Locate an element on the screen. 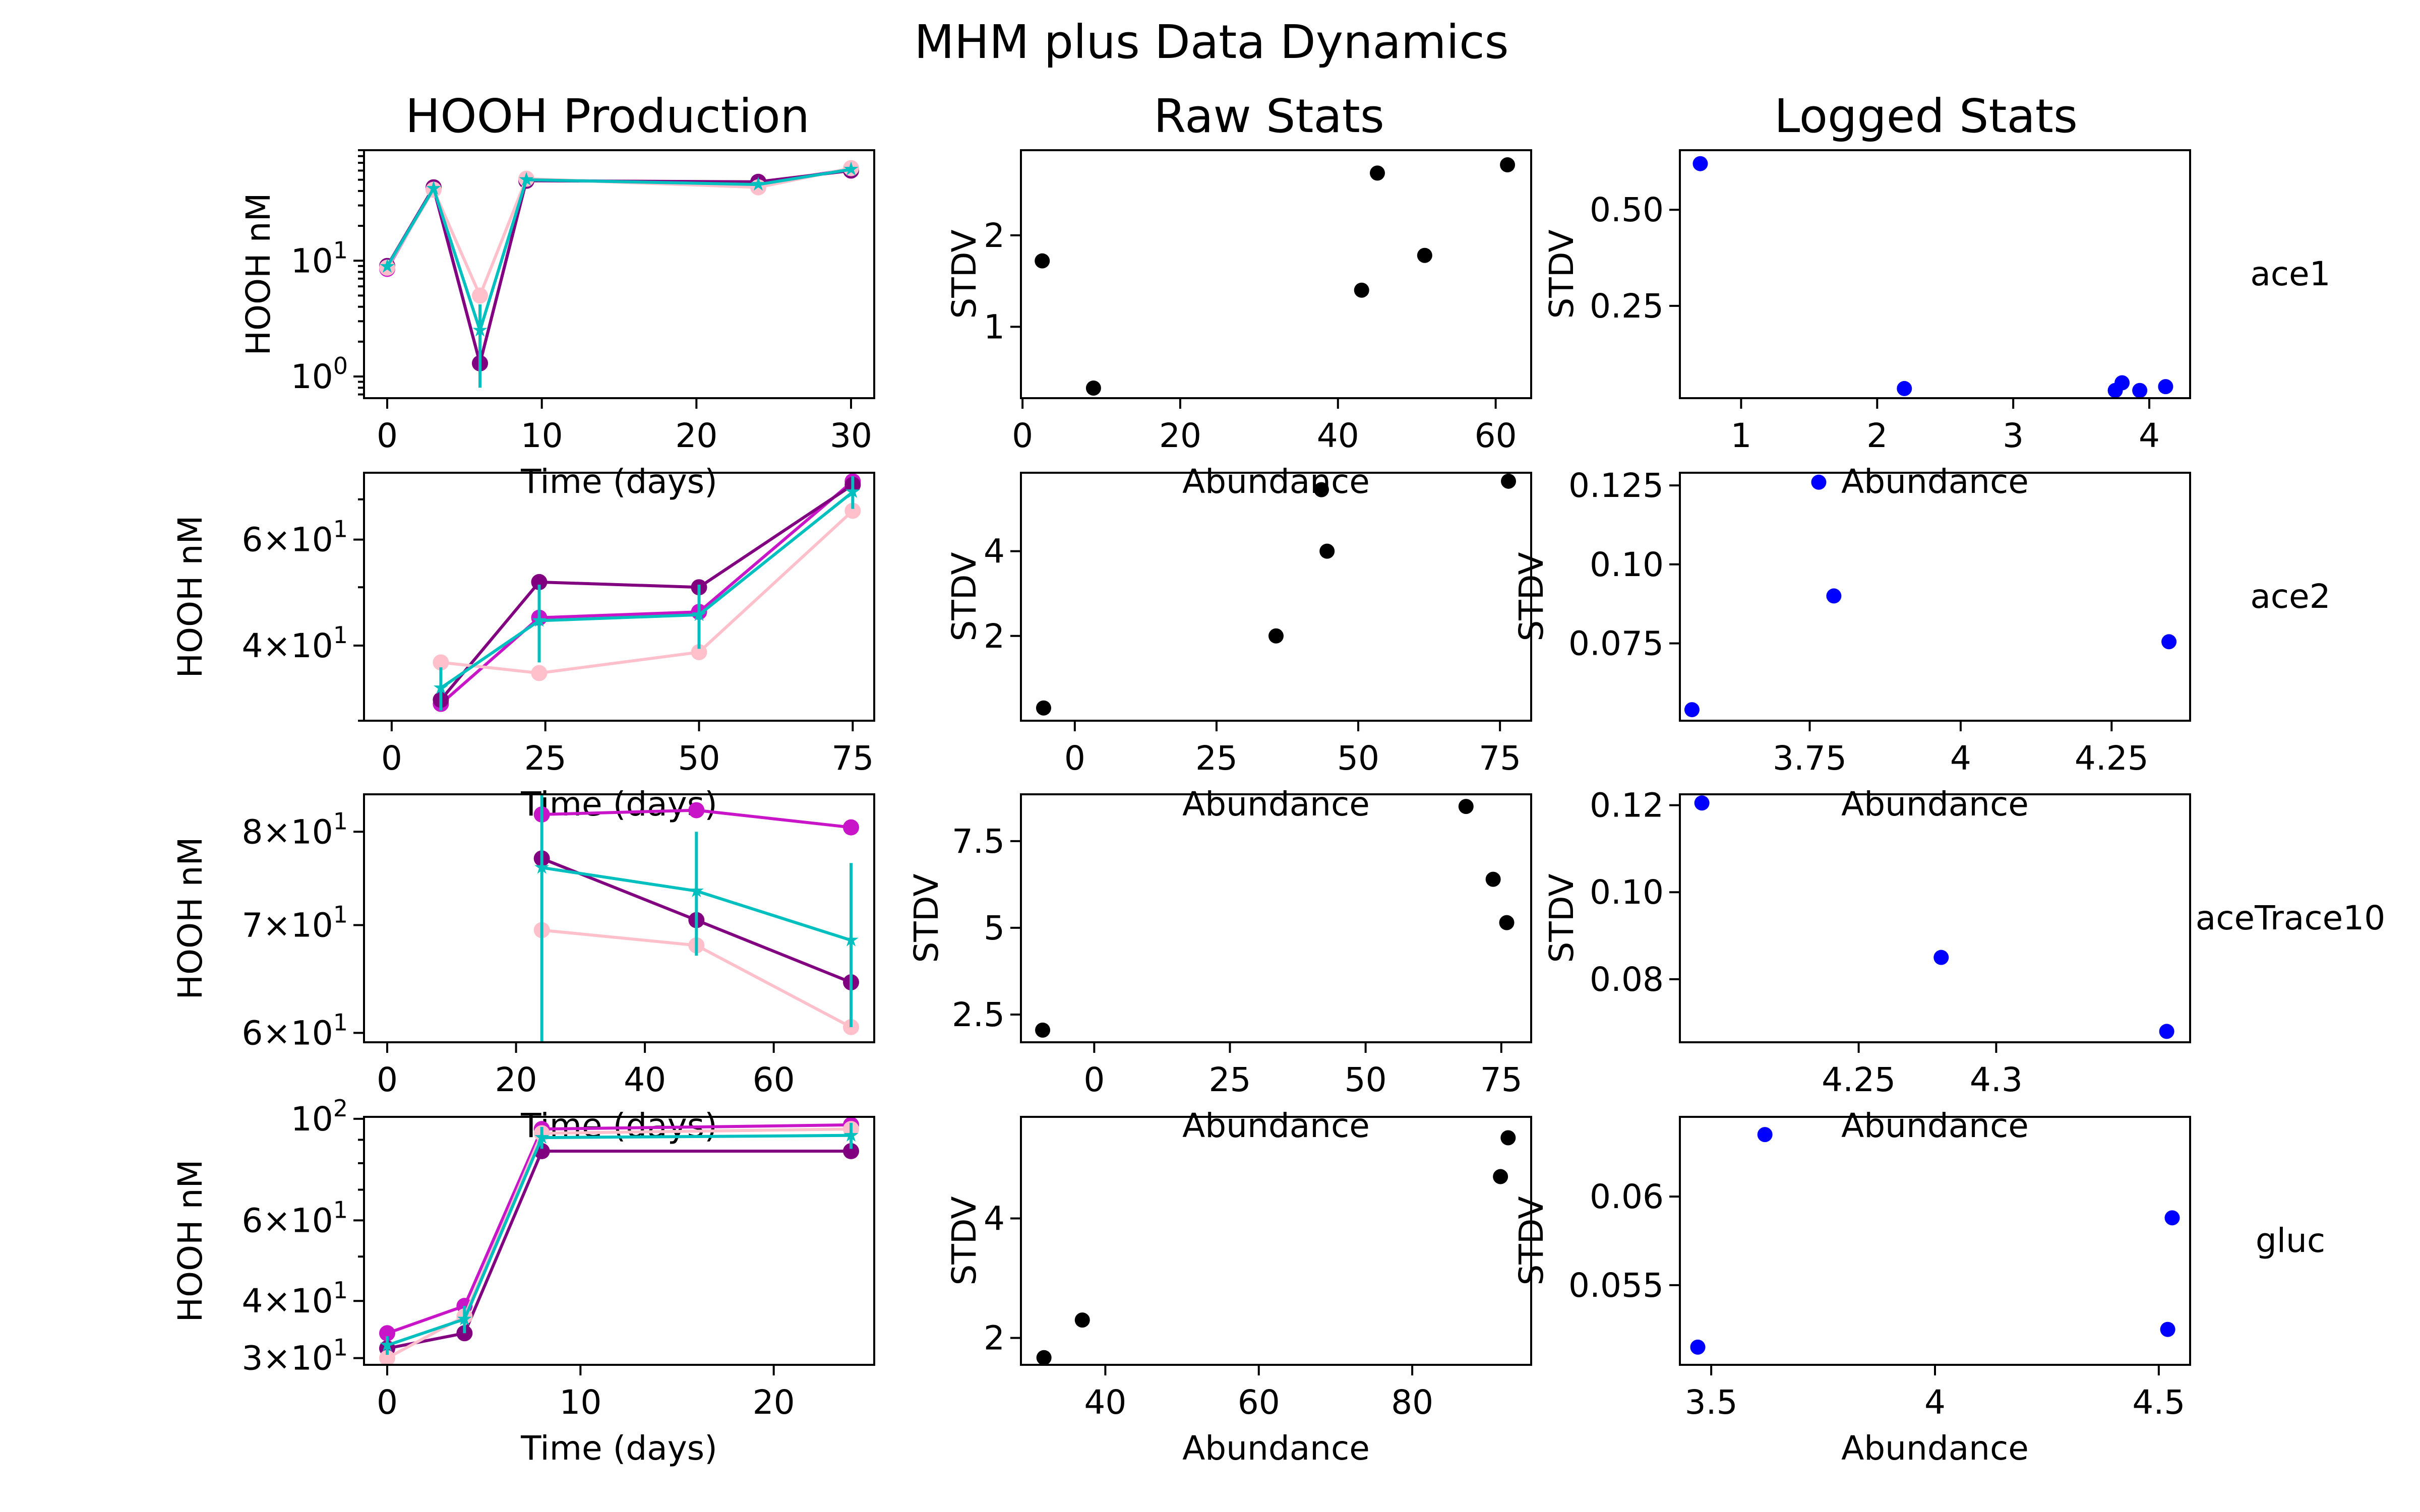  row-label: gluc is located at coordinates (2290, 1240).